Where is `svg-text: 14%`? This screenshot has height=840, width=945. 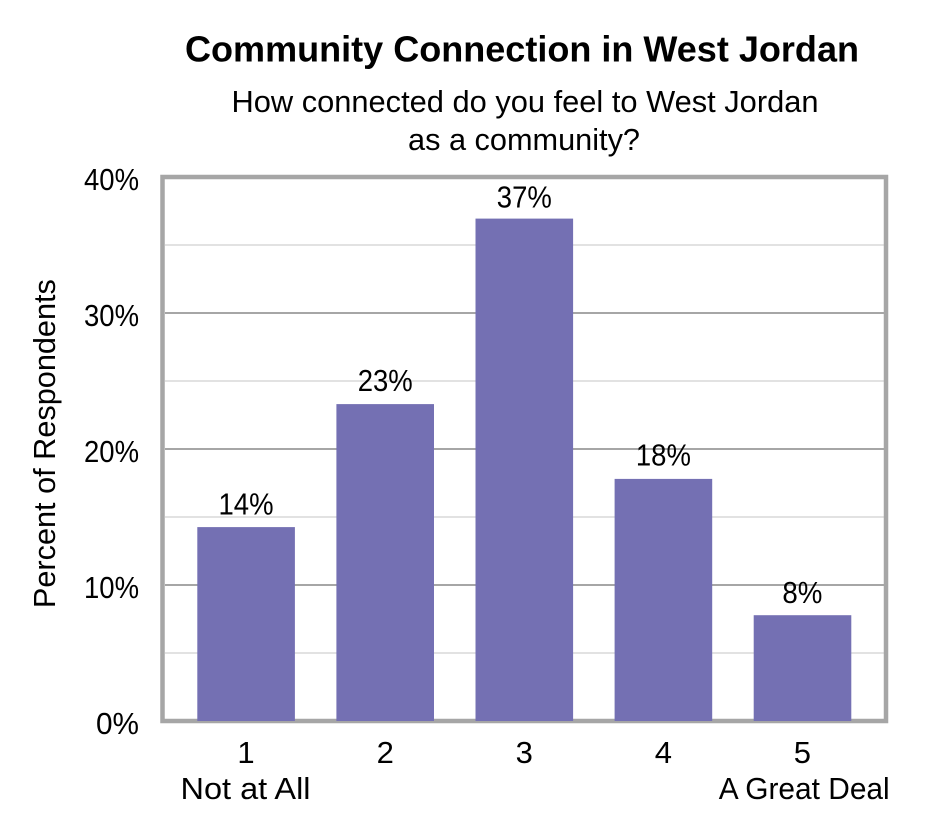
svg-text: 14% is located at coordinates (246, 504).